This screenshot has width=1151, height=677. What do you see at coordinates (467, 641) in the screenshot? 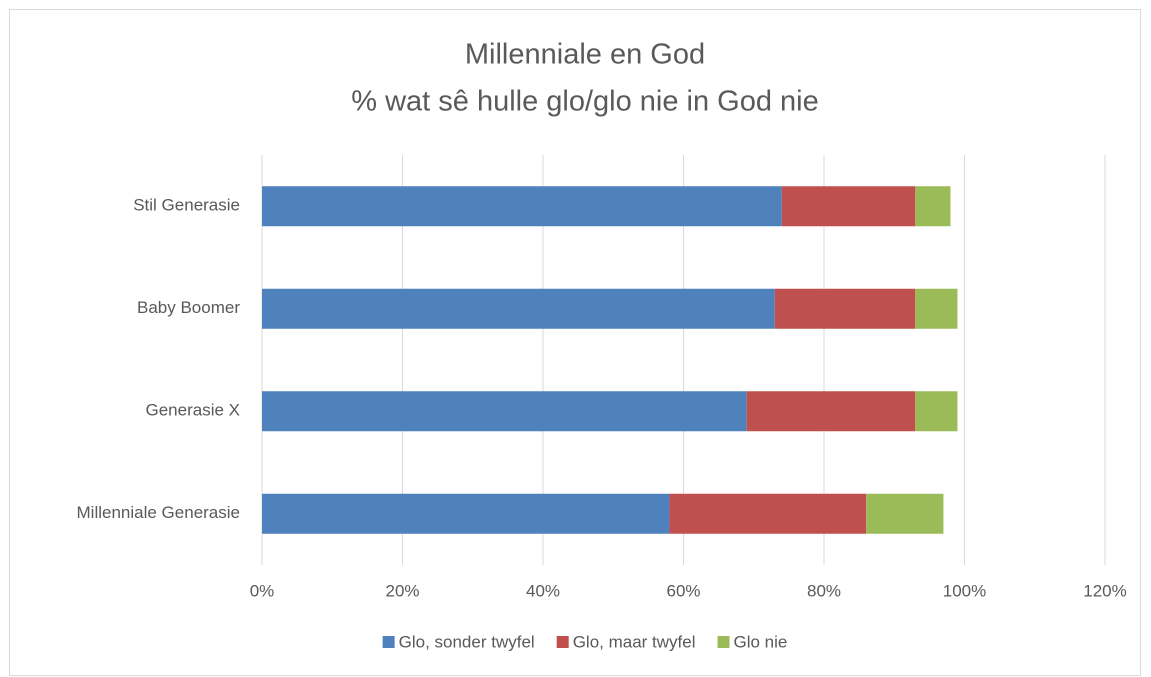
I see `legend-label: Glo, sonder twyfel` at bounding box center [467, 641].